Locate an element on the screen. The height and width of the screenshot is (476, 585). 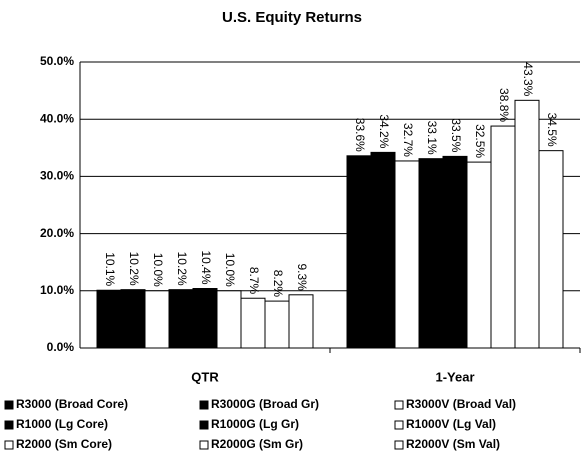
legend-label: R1000G (Lg Gr) is located at coordinates (255, 424).